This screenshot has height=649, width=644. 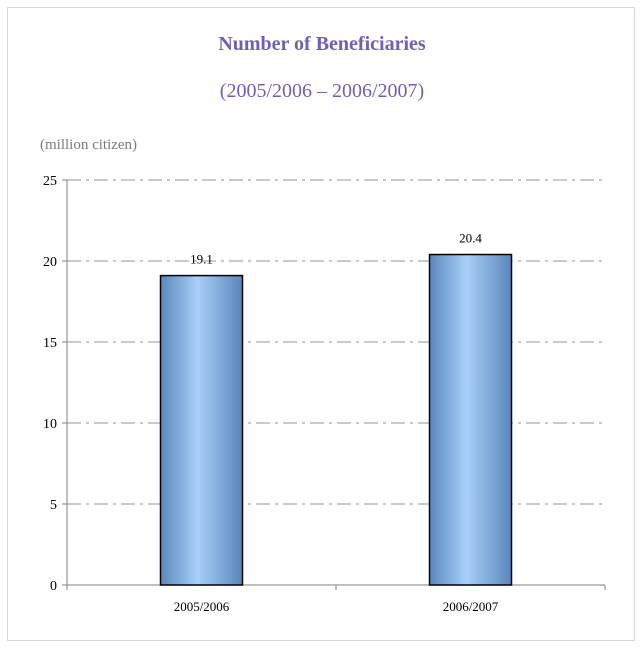 I want to click on y-tick-label: 20, so click(x=50, y=262).